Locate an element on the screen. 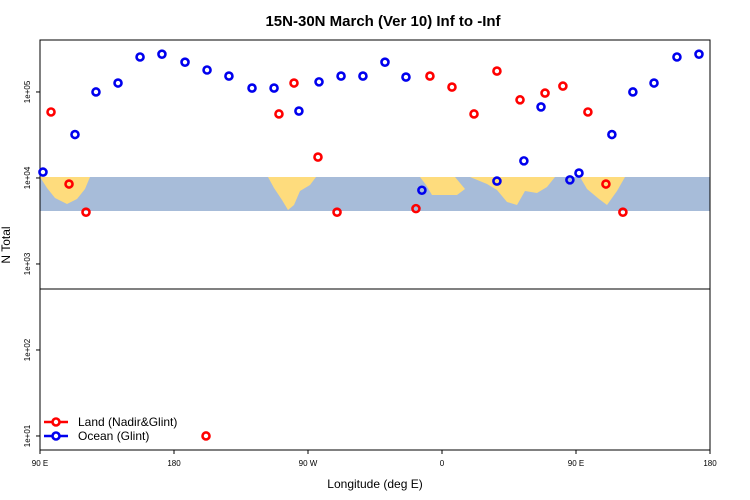  y-axis-label: N Total is located at coordinates (6, 244).